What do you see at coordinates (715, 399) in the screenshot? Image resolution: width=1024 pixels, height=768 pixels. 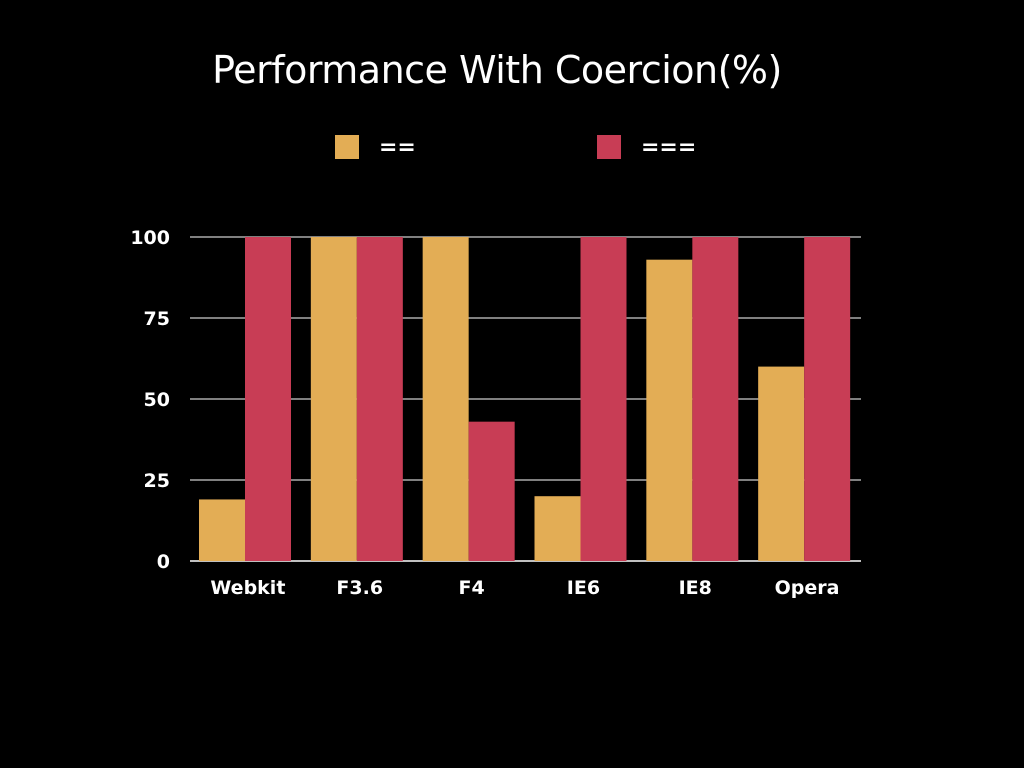 I see `bar-strict-eq-ie8` at bounding box center [715, 399].